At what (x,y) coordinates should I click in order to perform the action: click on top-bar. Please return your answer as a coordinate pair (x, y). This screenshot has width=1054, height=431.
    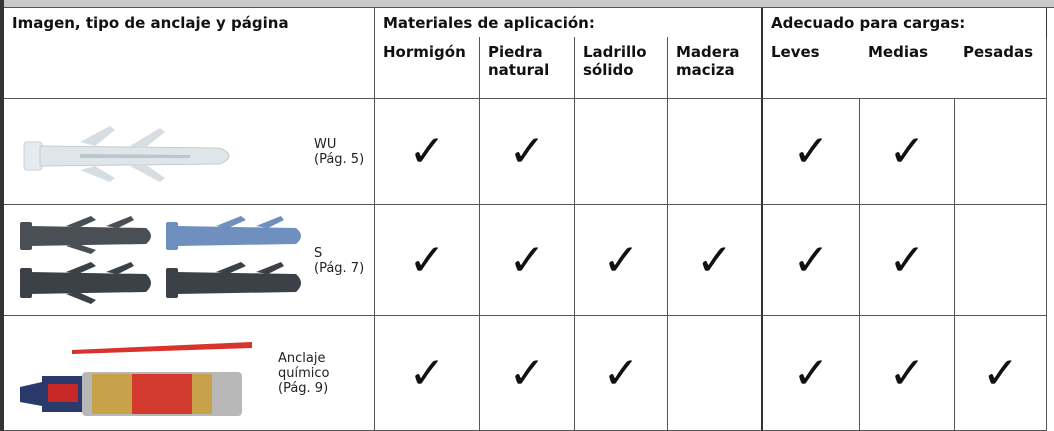
    Looking at the image, I should click on (527, 4).